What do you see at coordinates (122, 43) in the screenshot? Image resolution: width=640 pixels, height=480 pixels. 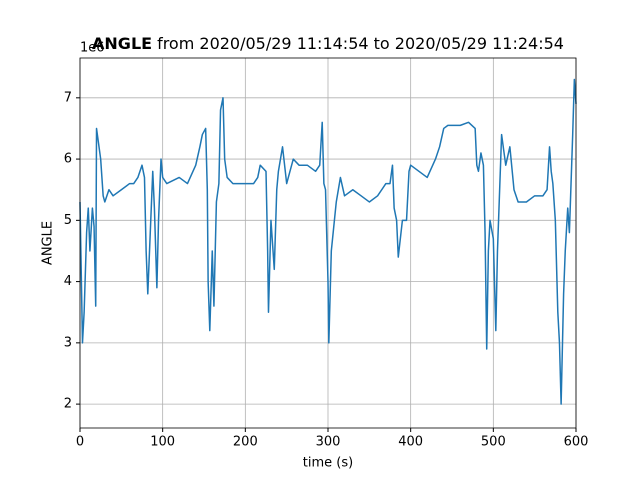 I see `title-bold: ANGLE` at bounding box center [122, 43].